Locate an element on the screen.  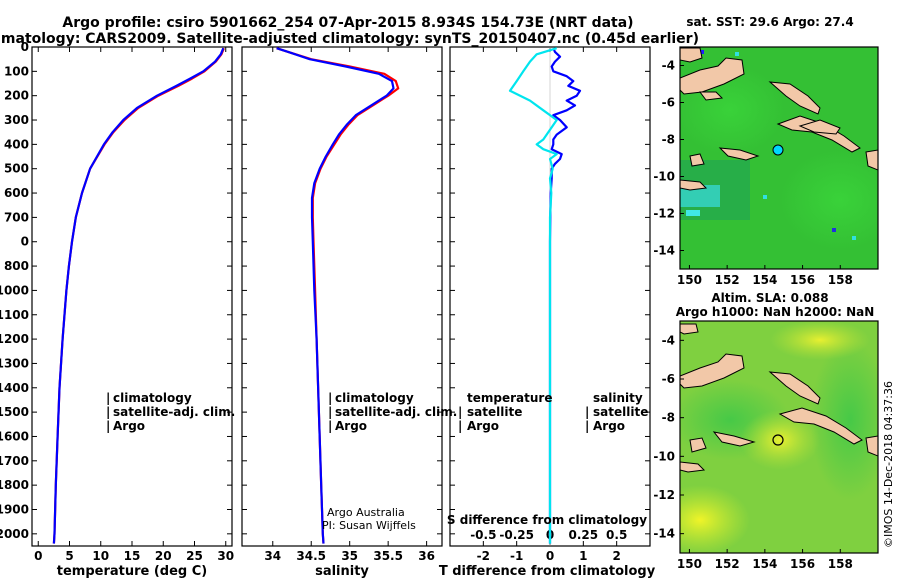
credit-argo-australia: Argo Australia is located at coordinates (366, 512).